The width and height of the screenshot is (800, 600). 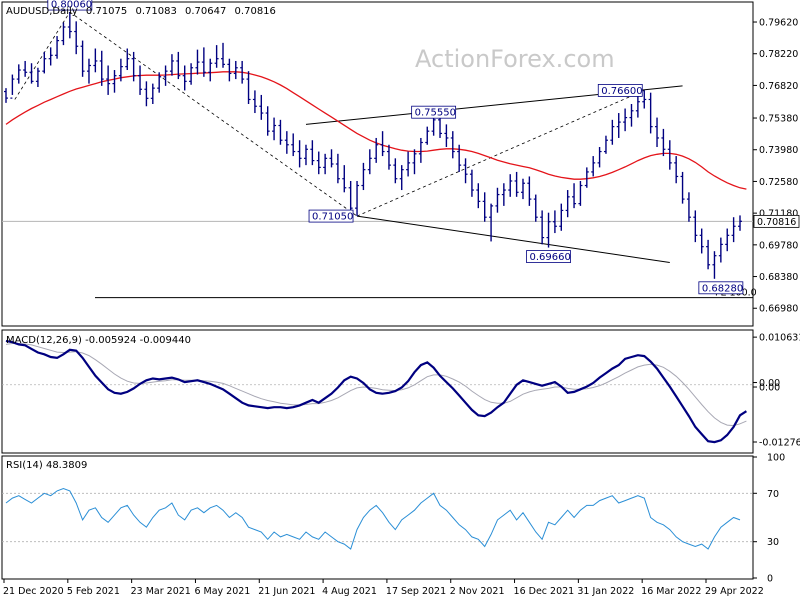 What do you see at coordinates (286, 591) in the screenshot?
I see `date-tick-label: 21 Jun 2021` at bounding box center [286, 591].